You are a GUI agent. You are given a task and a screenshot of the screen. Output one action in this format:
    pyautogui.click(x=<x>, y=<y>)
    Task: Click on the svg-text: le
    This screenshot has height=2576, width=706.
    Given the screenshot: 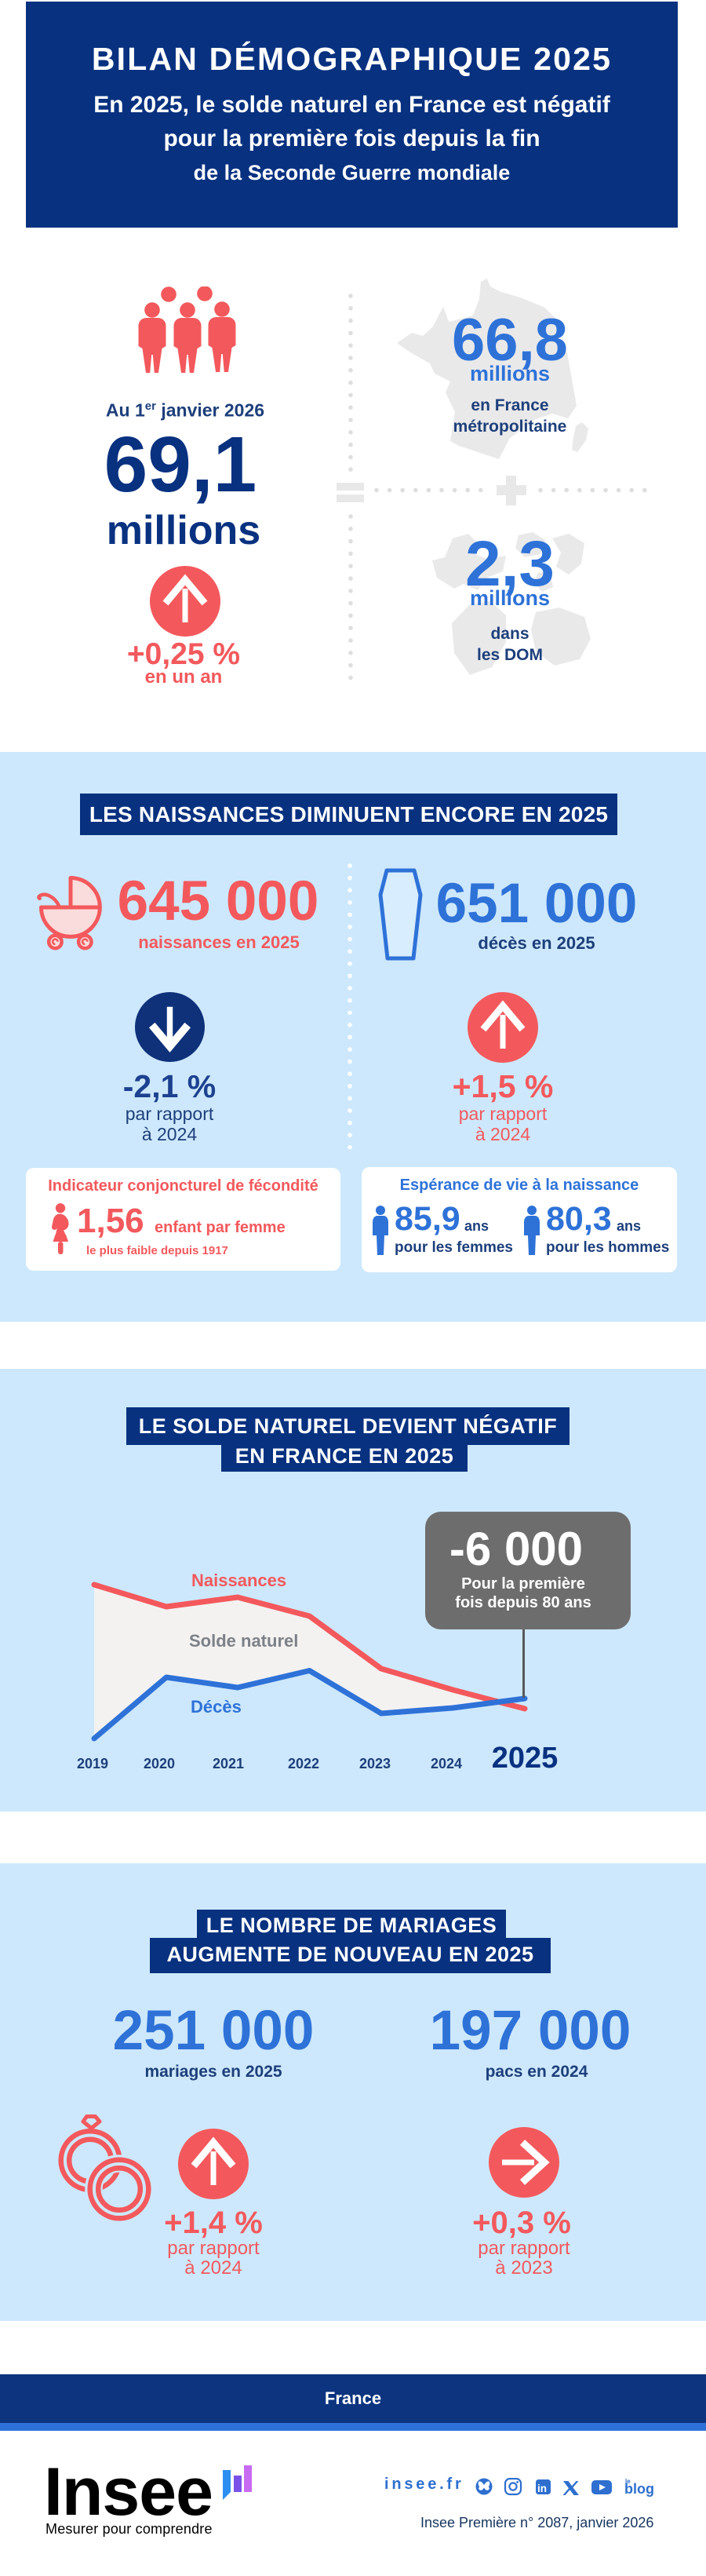 What is the action you would take?
    pyautogui.click(x=628, y=2481)
    